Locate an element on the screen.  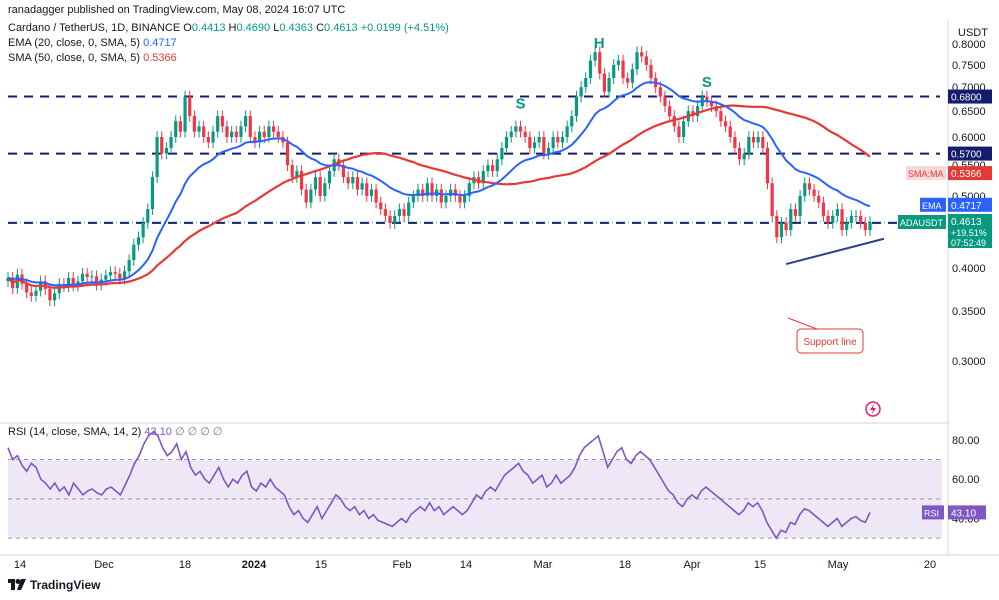
price-tick-label: 0.3500 is located at coordinates (969, 312).